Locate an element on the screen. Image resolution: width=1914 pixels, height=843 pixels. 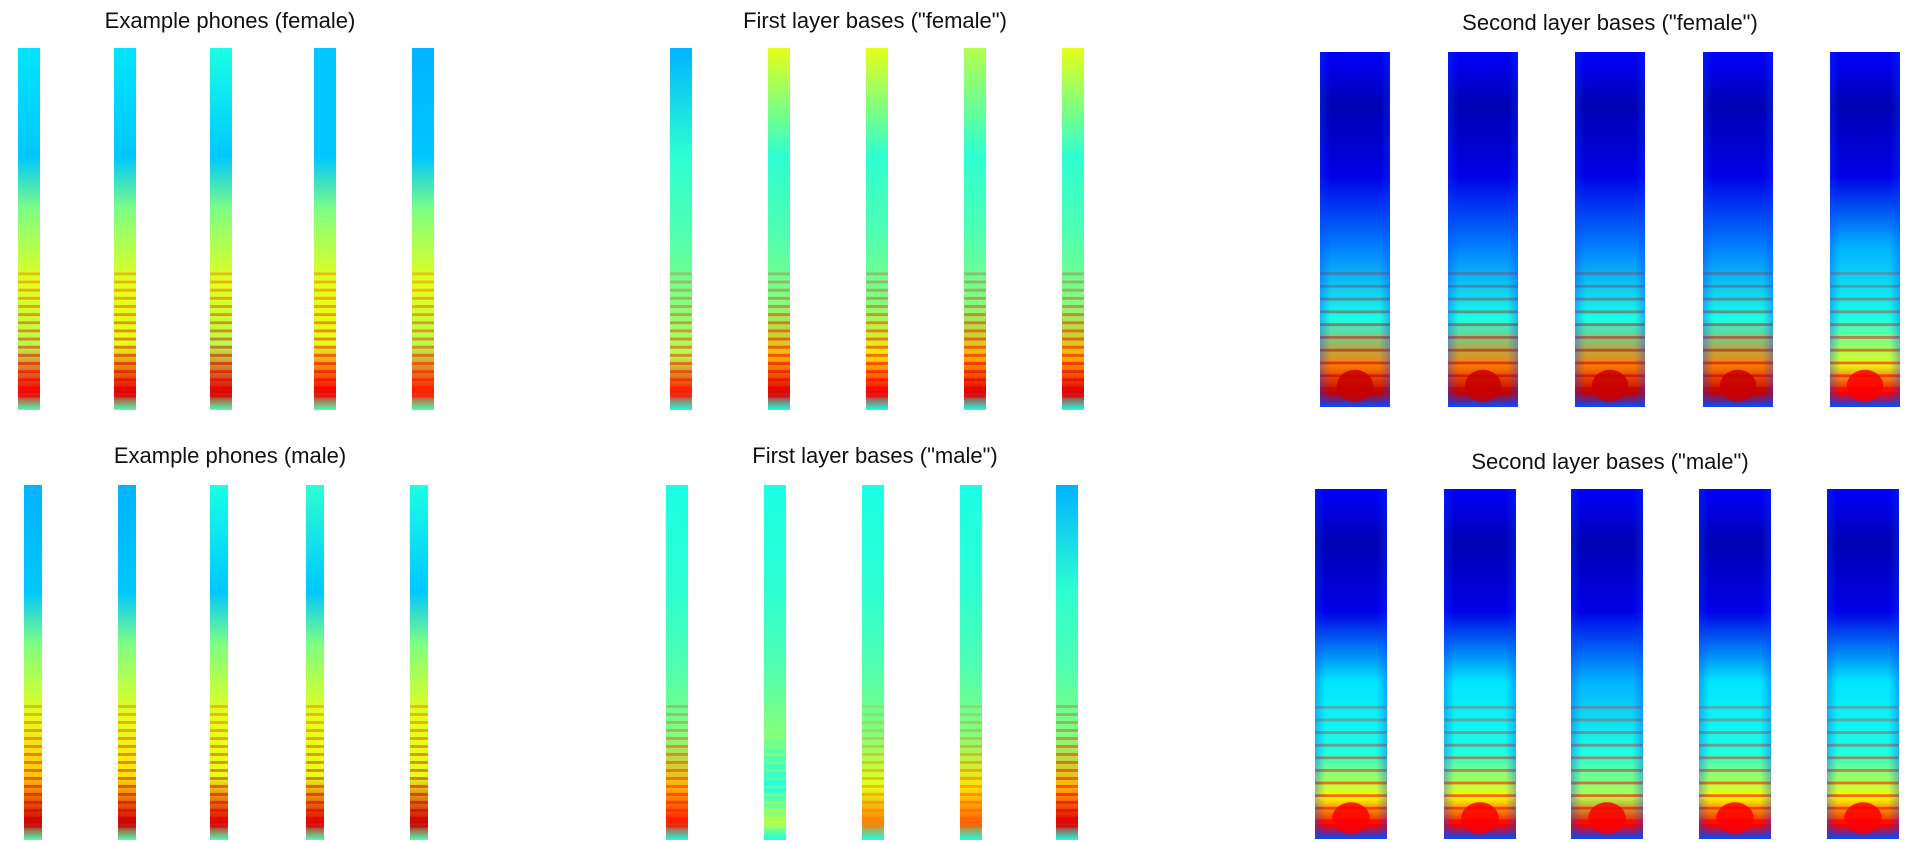
panel-title: First layer bases ("female") is located at coordinates (875, 20).